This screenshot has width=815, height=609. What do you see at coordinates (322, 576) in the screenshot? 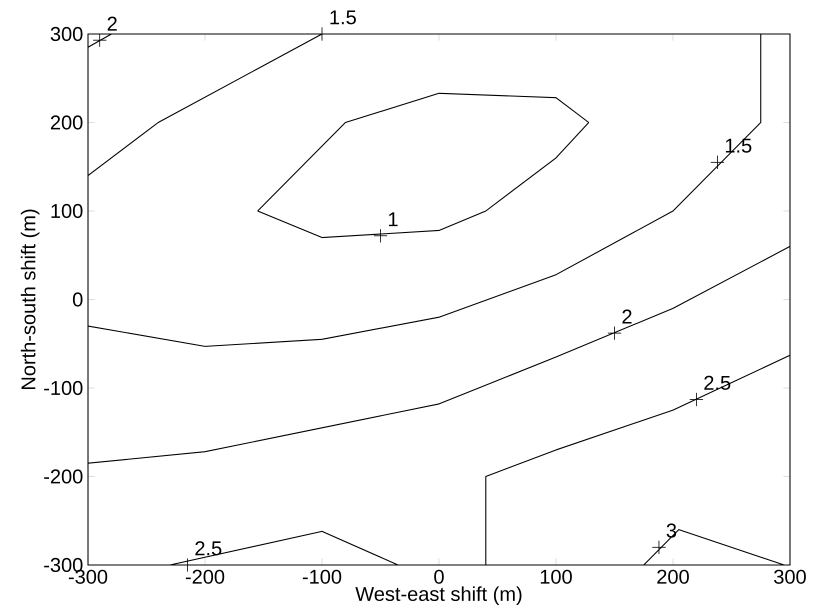
I see `x-tick-label: -100` at bounding box center [322, 576].